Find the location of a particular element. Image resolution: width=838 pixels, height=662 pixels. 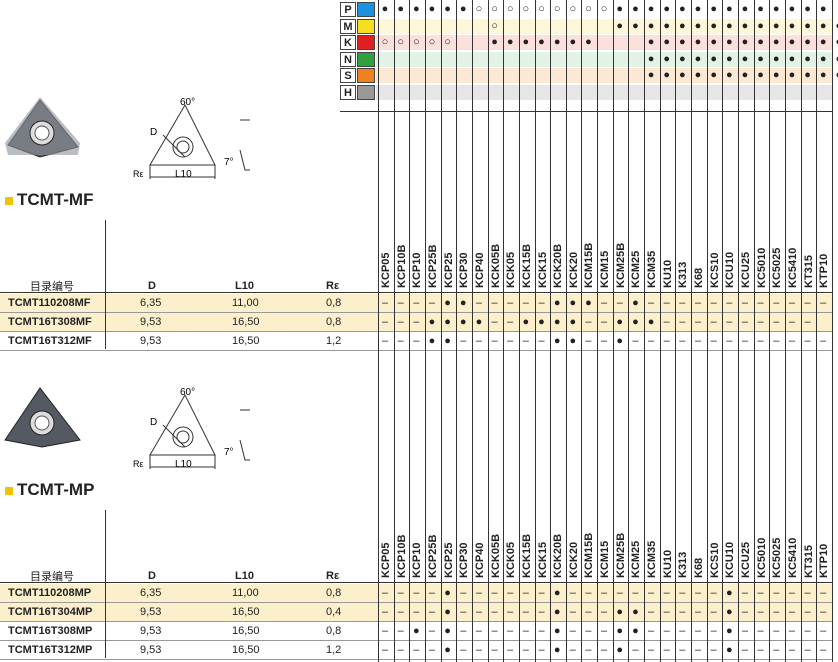

grade-label: KTP10 is located at coordinates (824, 270).